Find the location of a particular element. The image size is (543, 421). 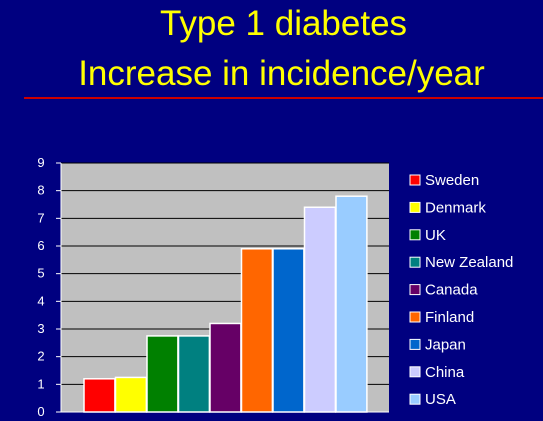

legend-label: China is located at coordinates (445, 372).